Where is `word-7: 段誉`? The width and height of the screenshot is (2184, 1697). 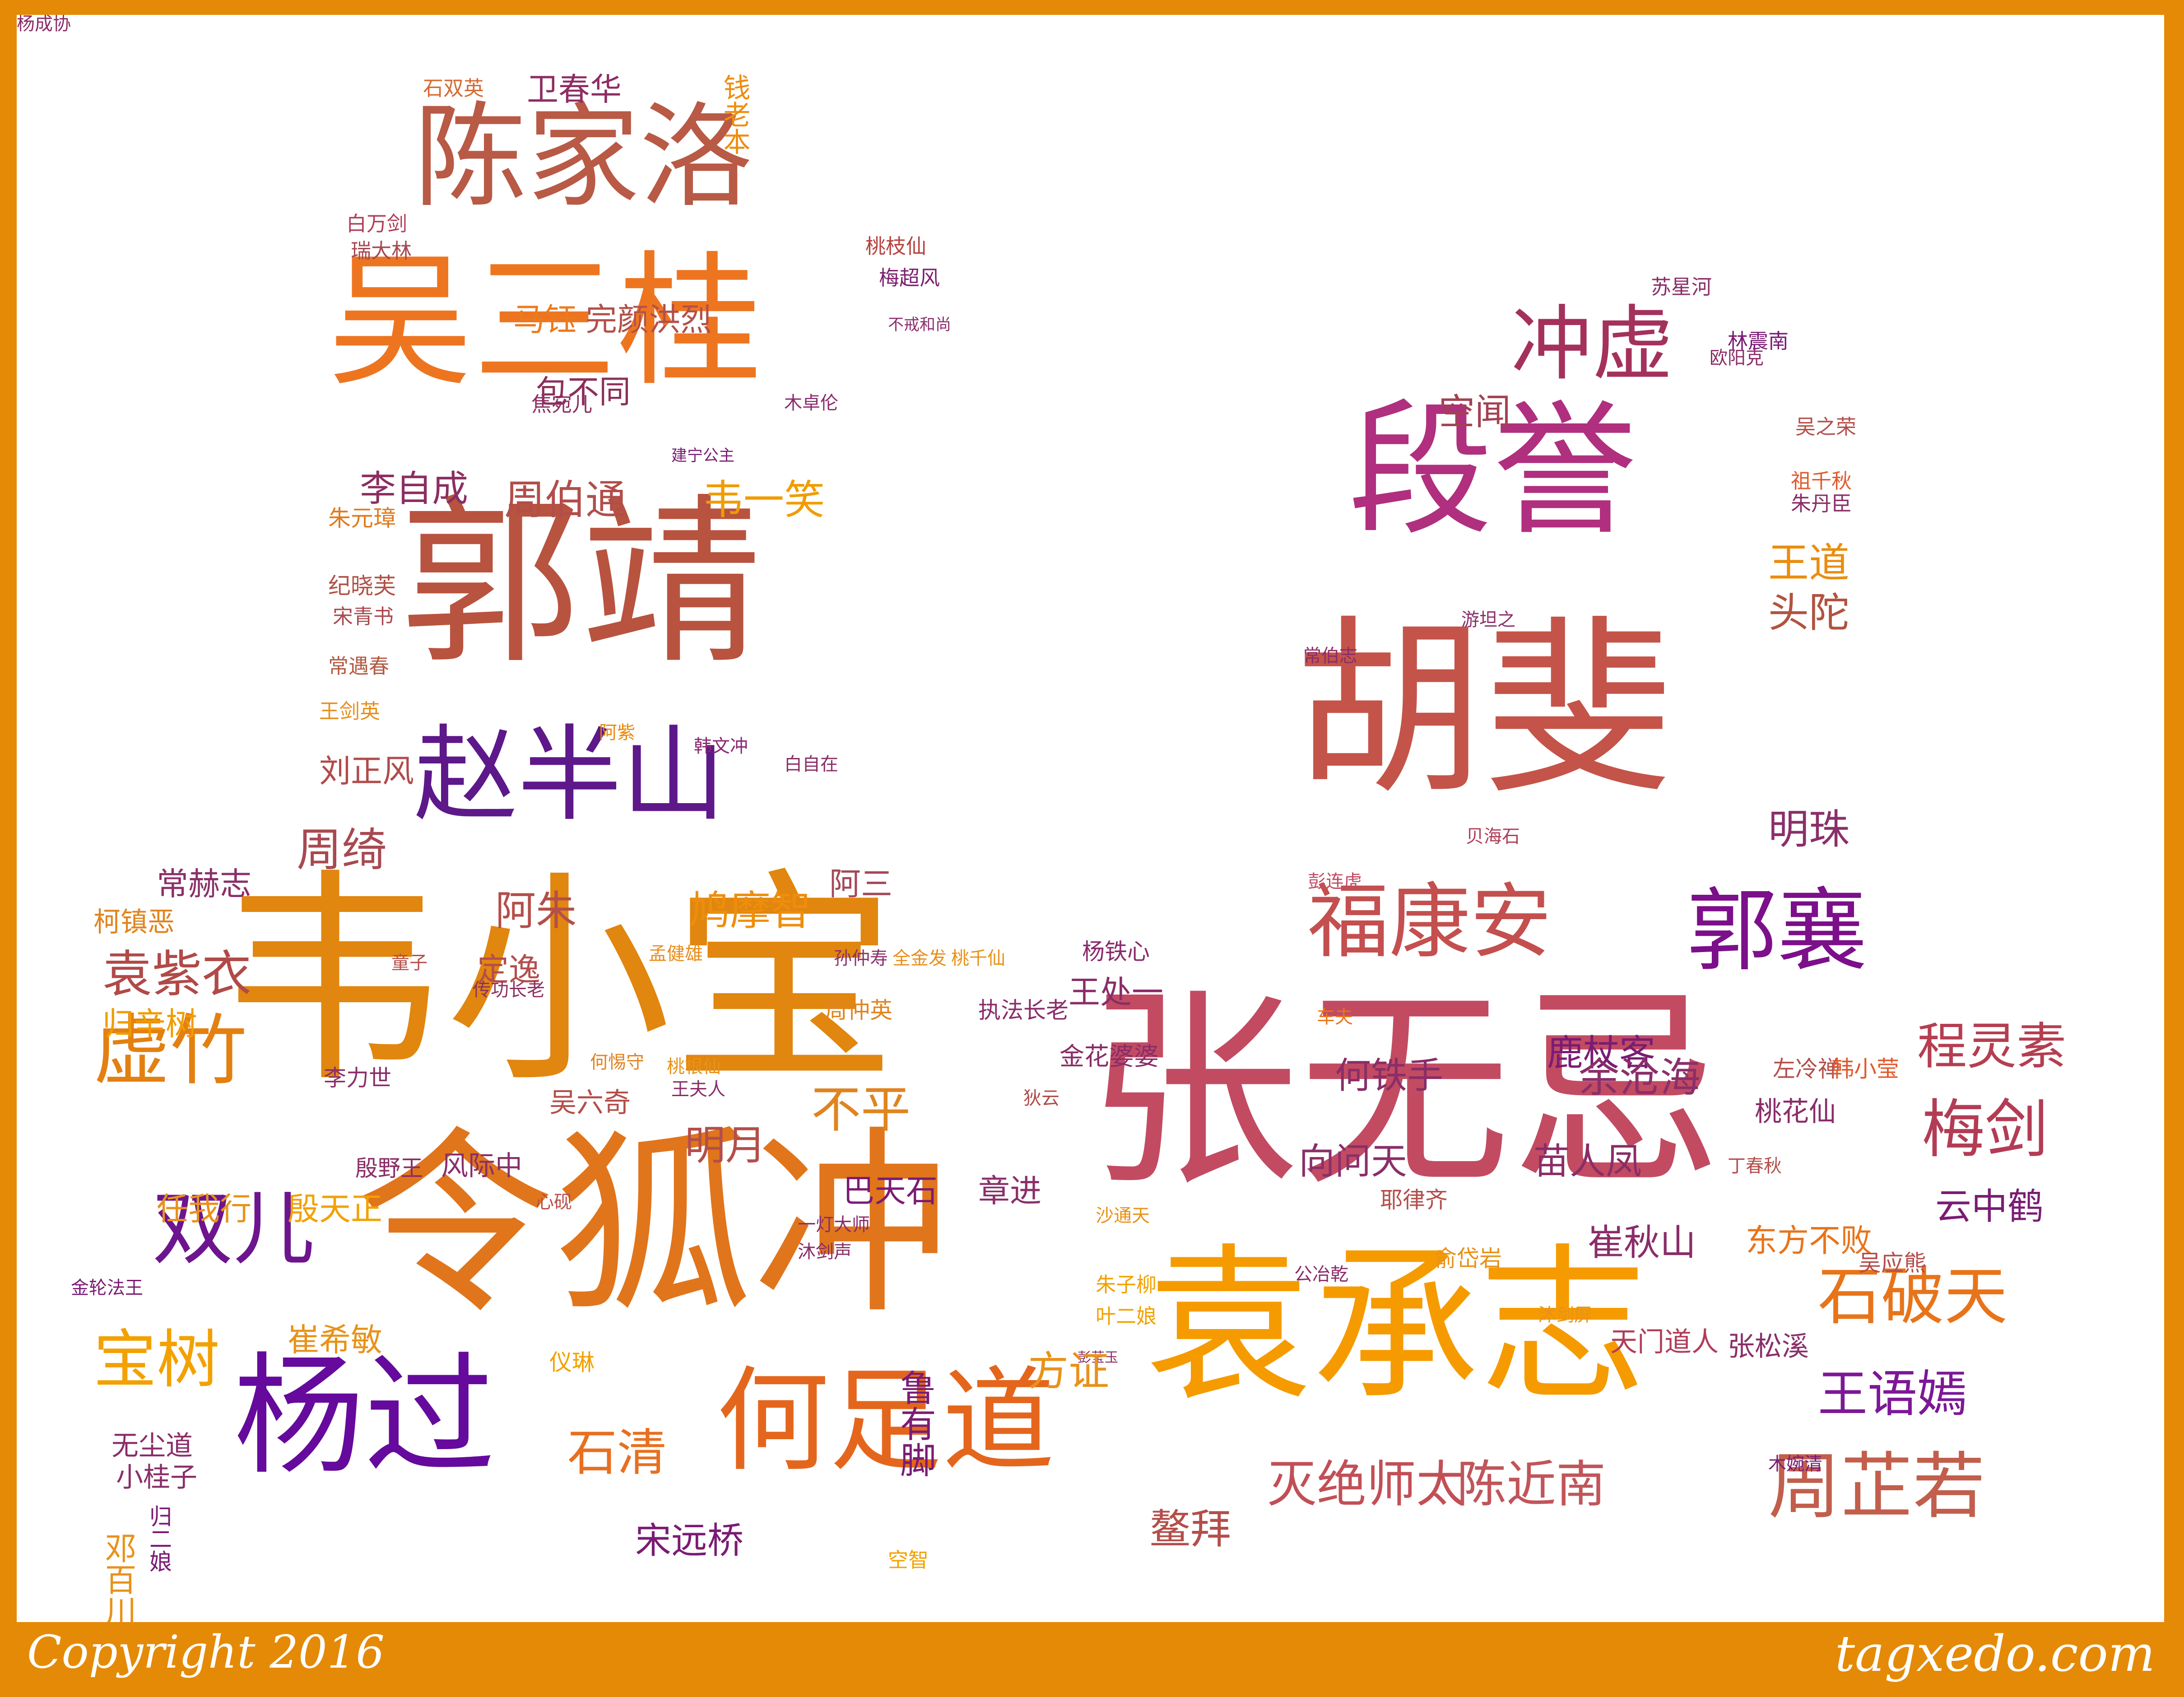 word-7: 段誉 is located at coordinates (1492, 471).